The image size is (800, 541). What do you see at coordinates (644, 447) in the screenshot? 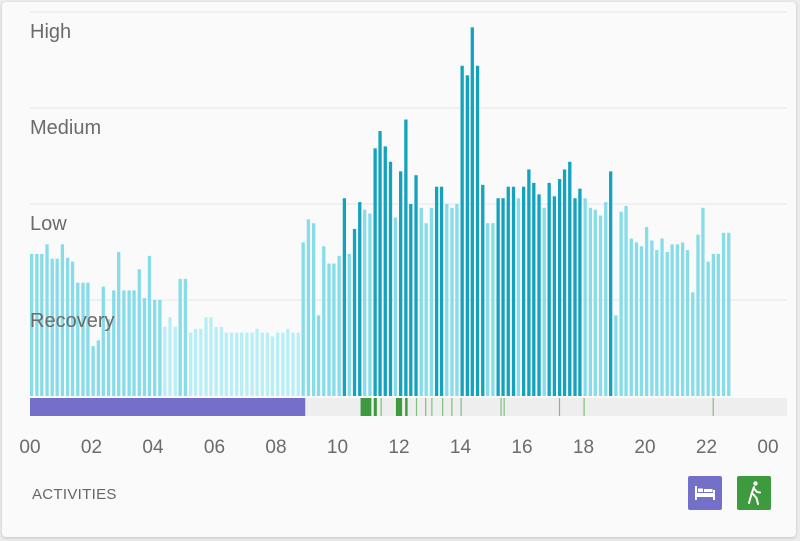
I see `x-tick-label: 20` at bounding box center [644, 447].